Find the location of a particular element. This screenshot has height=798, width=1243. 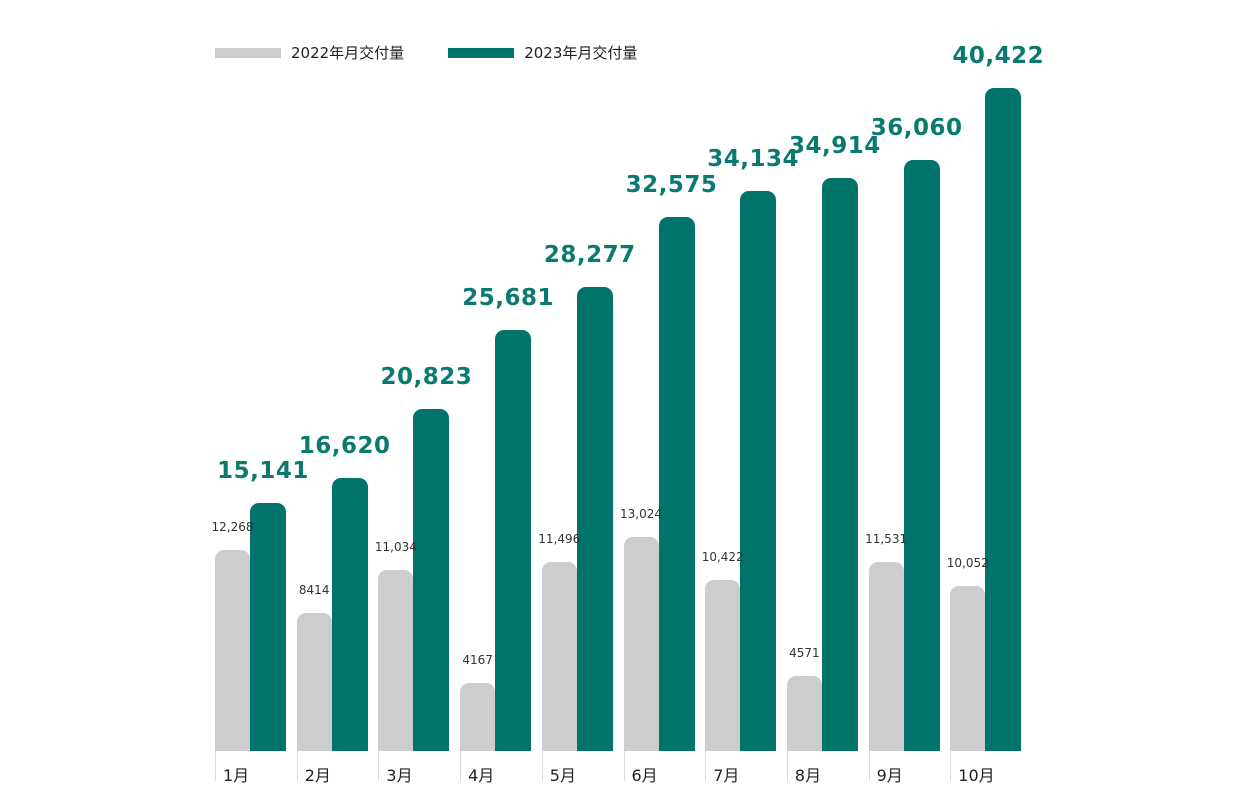

data-label-2022: 8414 is located at coordinates (314, 589).